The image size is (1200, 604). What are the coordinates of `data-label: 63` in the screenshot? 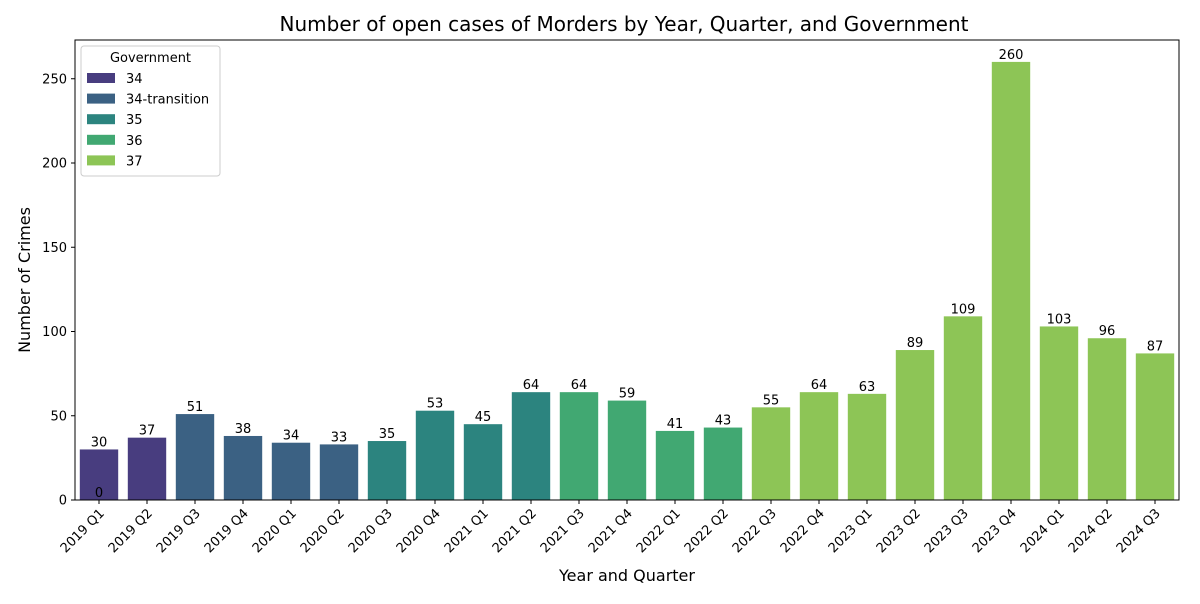 It's located at (867, 387).